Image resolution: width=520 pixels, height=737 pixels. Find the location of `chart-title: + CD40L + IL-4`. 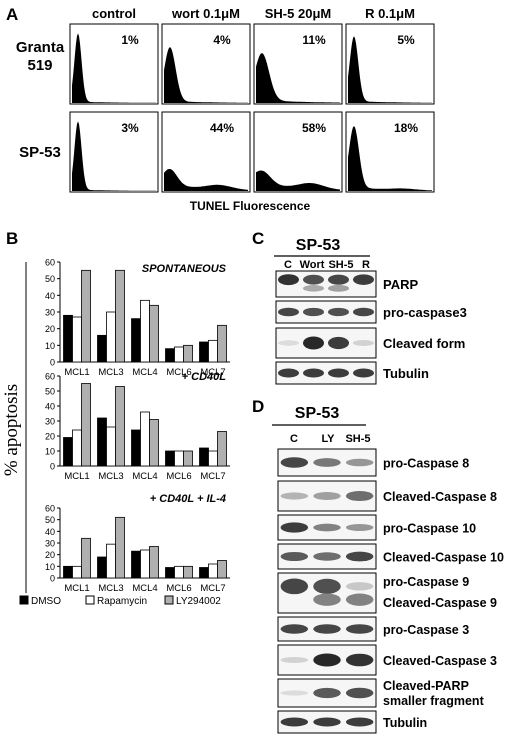

chart-title: + CD40L + IL-4 is located at coordinates (188, 499).